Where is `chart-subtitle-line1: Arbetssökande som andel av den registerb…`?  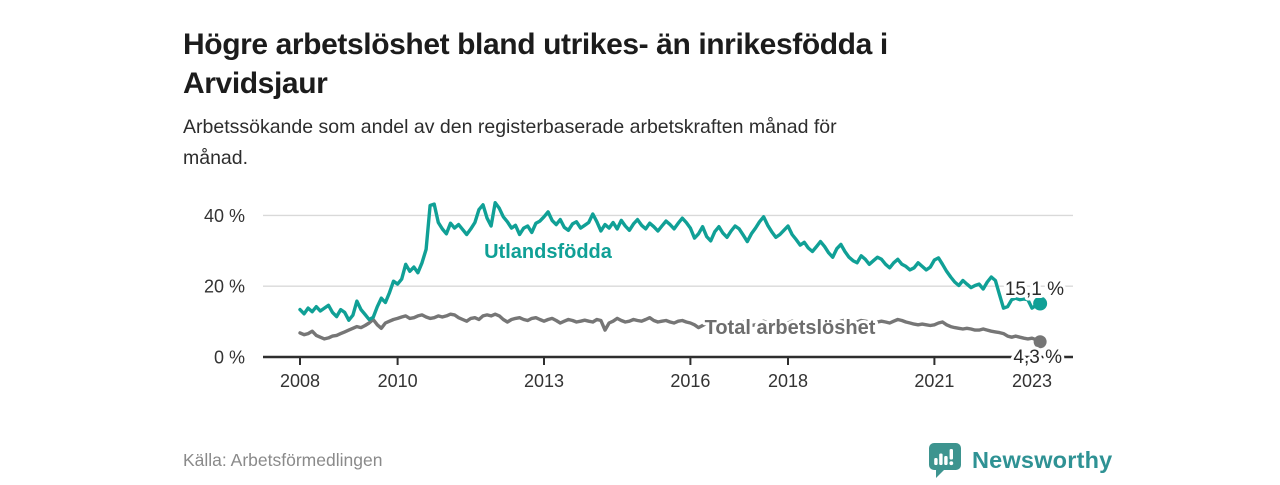 chart-subtitle-line1: Arbetssökande som andel av den registerb… is located at coordinates (510, 126).